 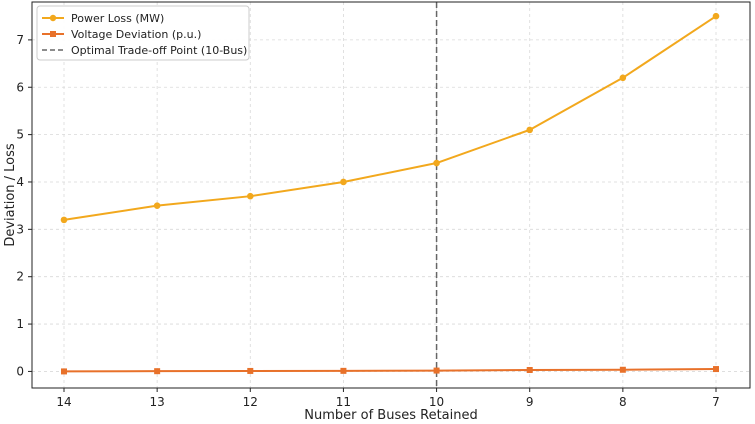 I want to click on legend-entry-voltage-deviation: Voltage Deviation (p.u.), so click(x=121, y=34).